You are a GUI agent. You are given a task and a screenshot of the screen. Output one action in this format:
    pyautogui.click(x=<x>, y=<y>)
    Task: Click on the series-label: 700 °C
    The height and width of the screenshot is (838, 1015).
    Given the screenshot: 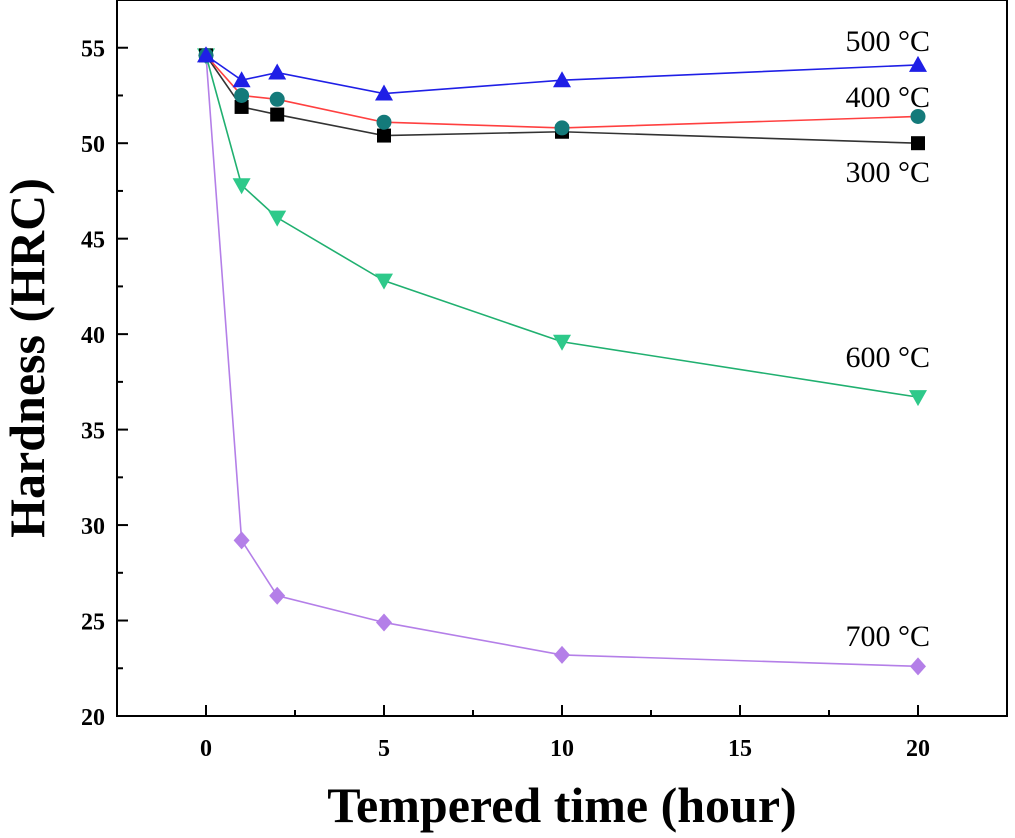 What is the action you would take?
    pyautogui.click(x=887, y=636)
    